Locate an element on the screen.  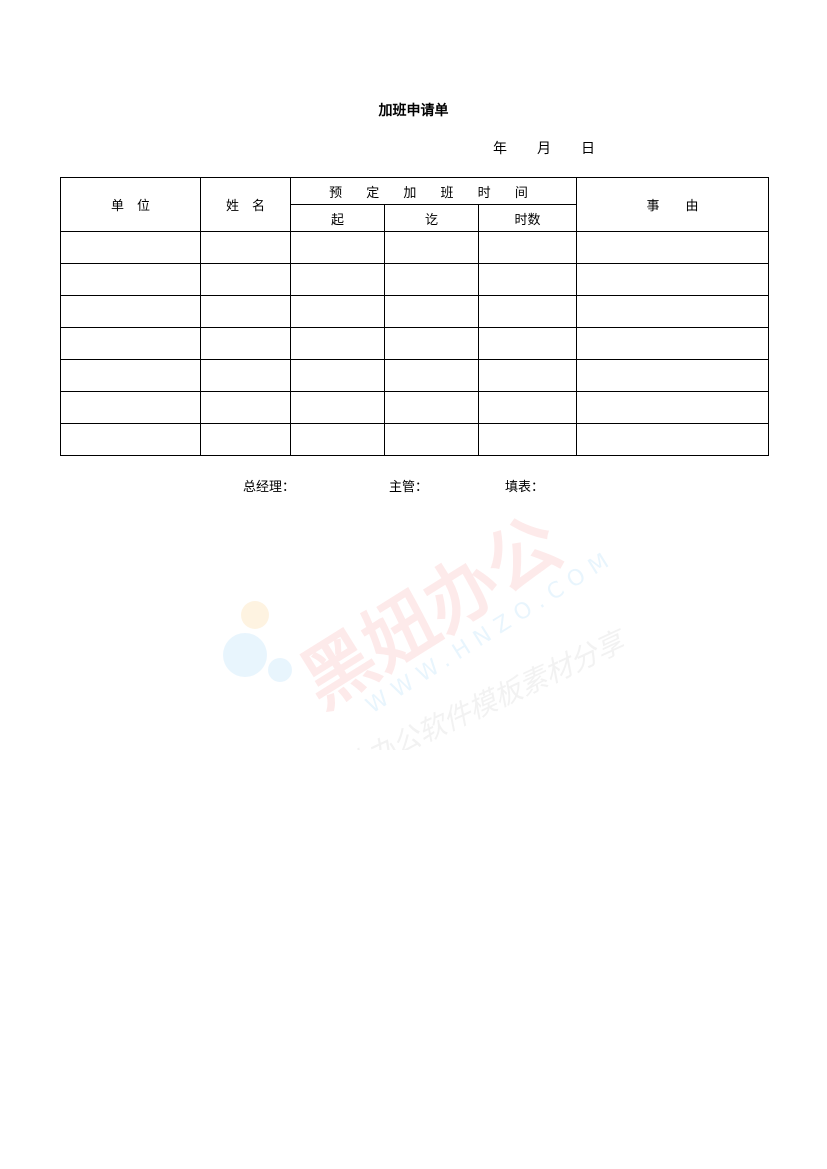
date-day: 日 is located at coordinates (588, 149).